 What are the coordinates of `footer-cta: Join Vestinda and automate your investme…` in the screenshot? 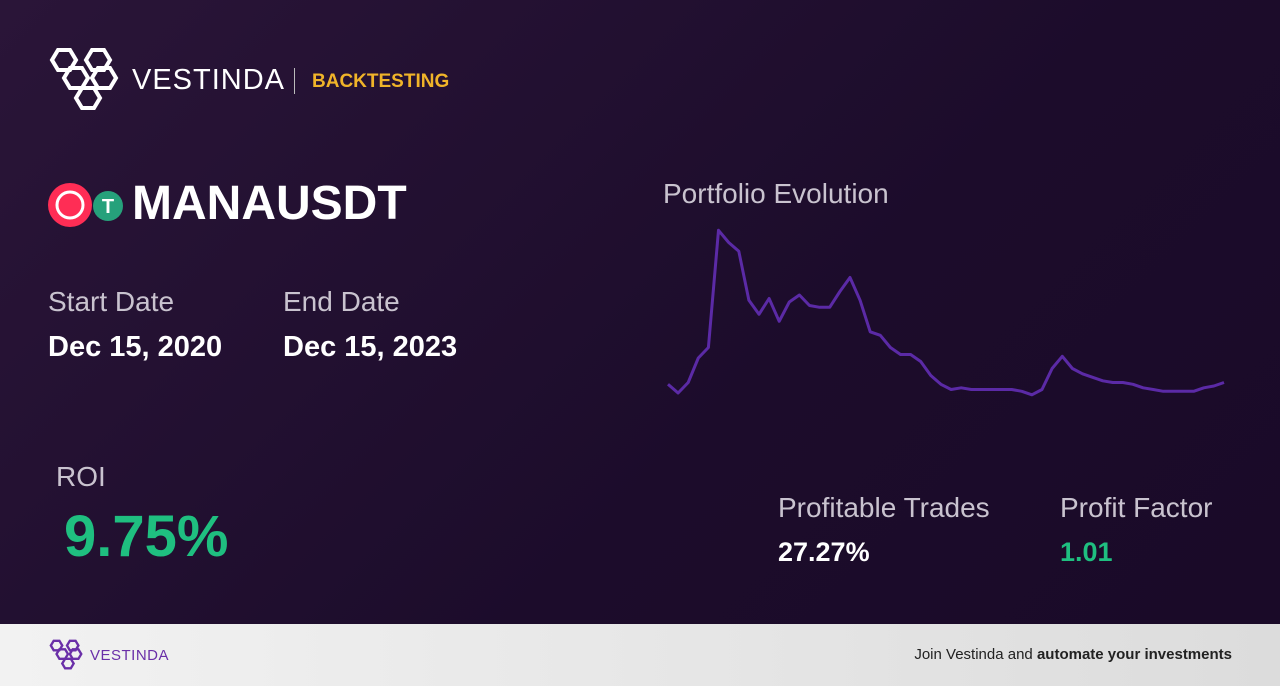 It's located at (1073, 654).